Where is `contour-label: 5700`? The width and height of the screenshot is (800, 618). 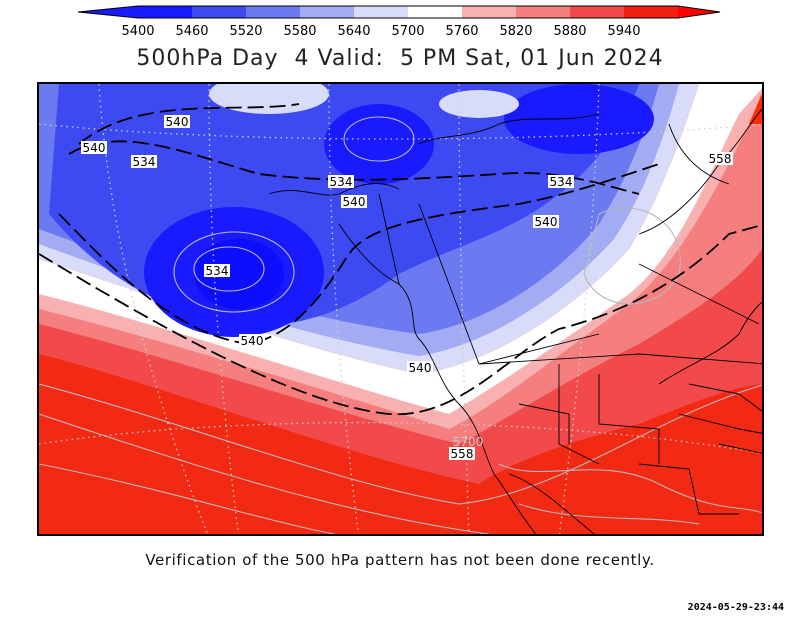
contour-label: 5700 is located at coordinates (468, 442).